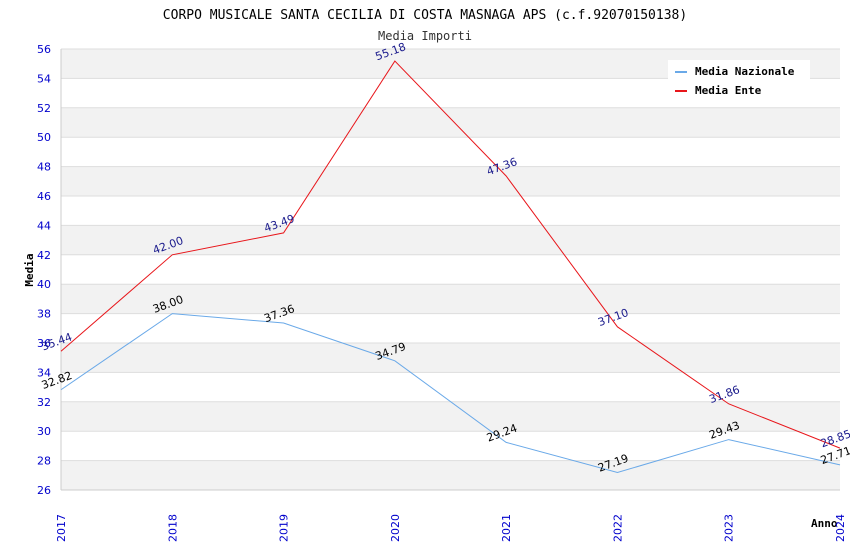 The height and width of the screenshot is (550, 850). Describe the element at coordinates (745, 71) in the screenshot. I see `legend-label-nazionale: Media Nazionale` at that location.